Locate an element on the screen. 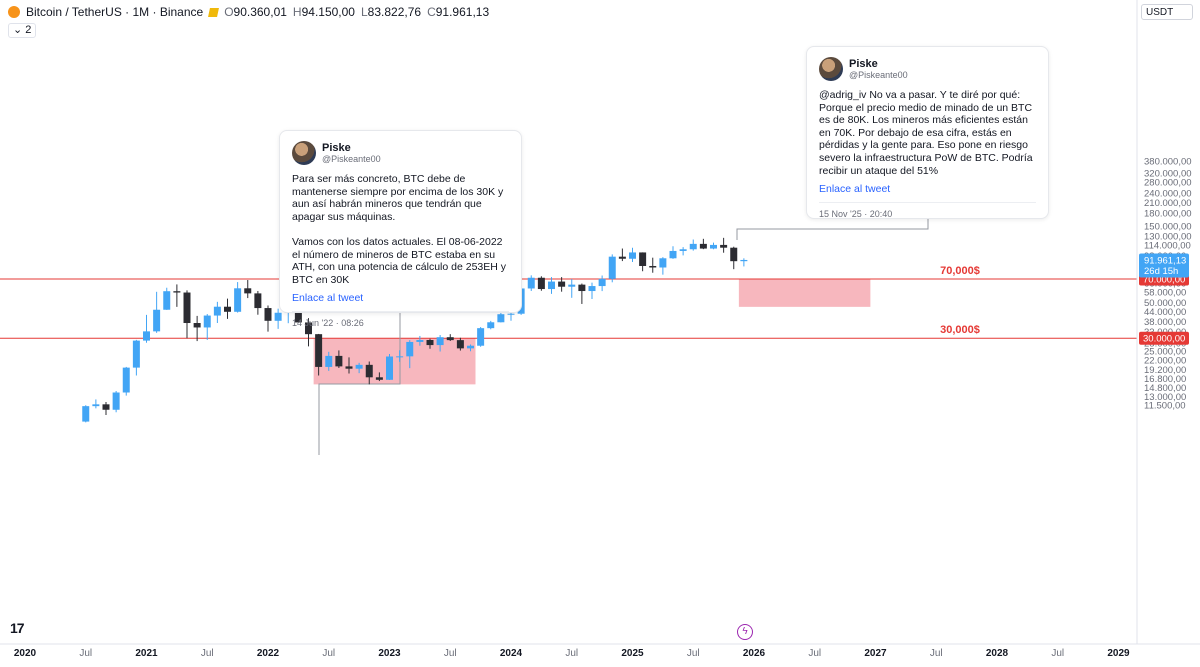 The image size is (1200, 667). lightning-icon: ϟ is located at coordinates (745, 632).